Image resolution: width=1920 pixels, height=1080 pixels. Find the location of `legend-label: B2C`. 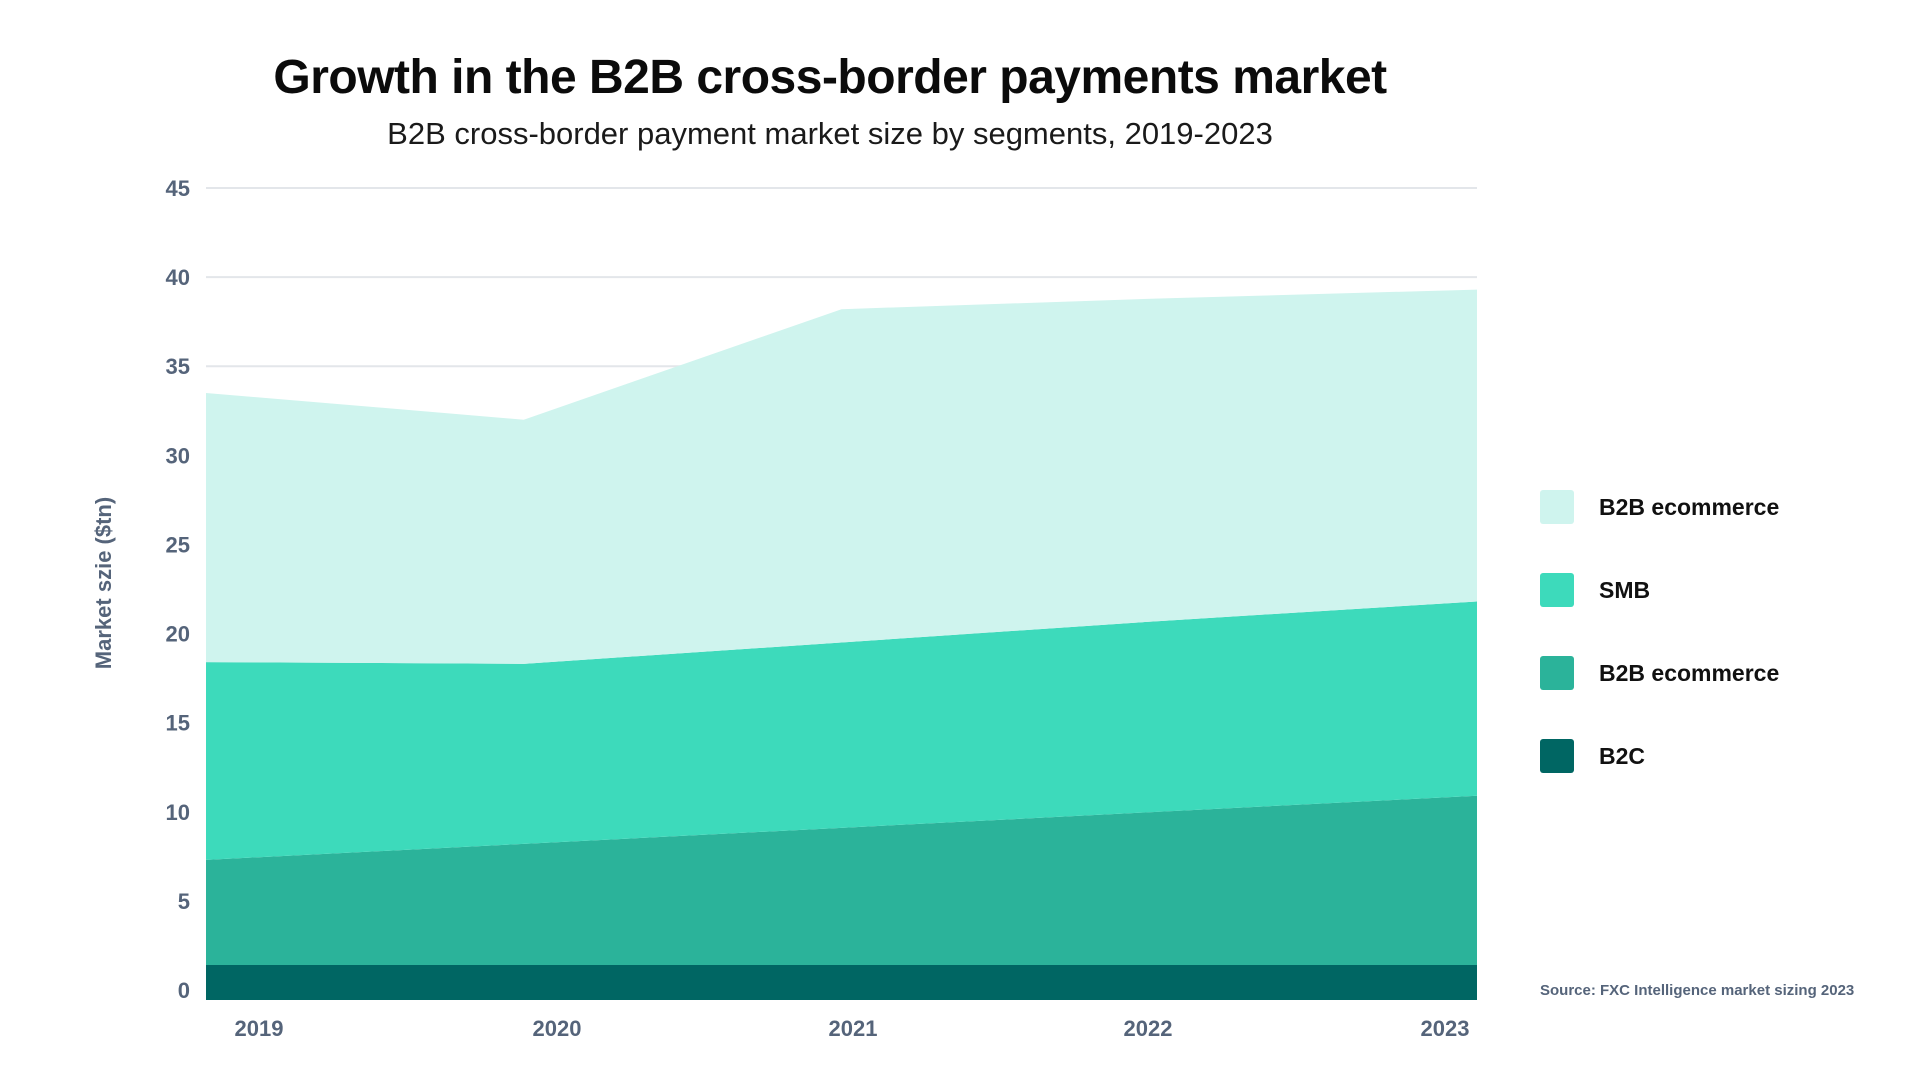

legend-label: B2C is located at coordinates (1622, 755).